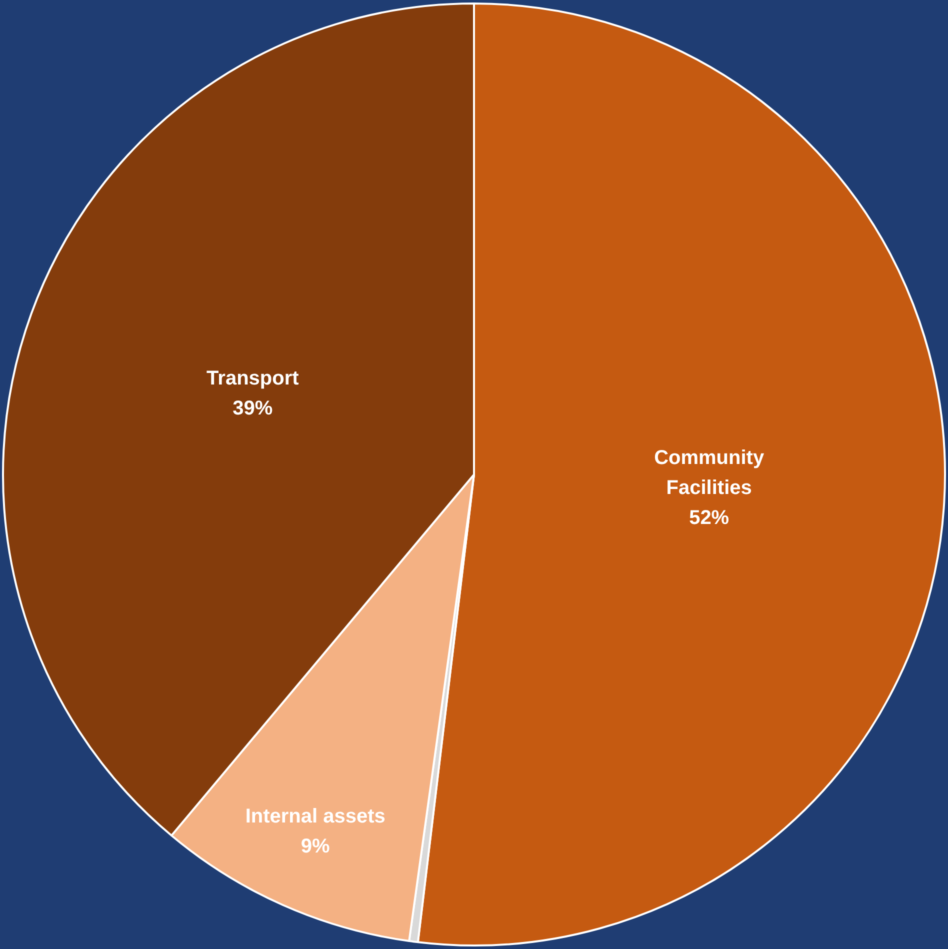 This screenshot has width=948, height=949. What do you see at coordinates (315, 816) in the screenshot?
I see `slice-label: Internal assets` at bounding box center [315, 816].